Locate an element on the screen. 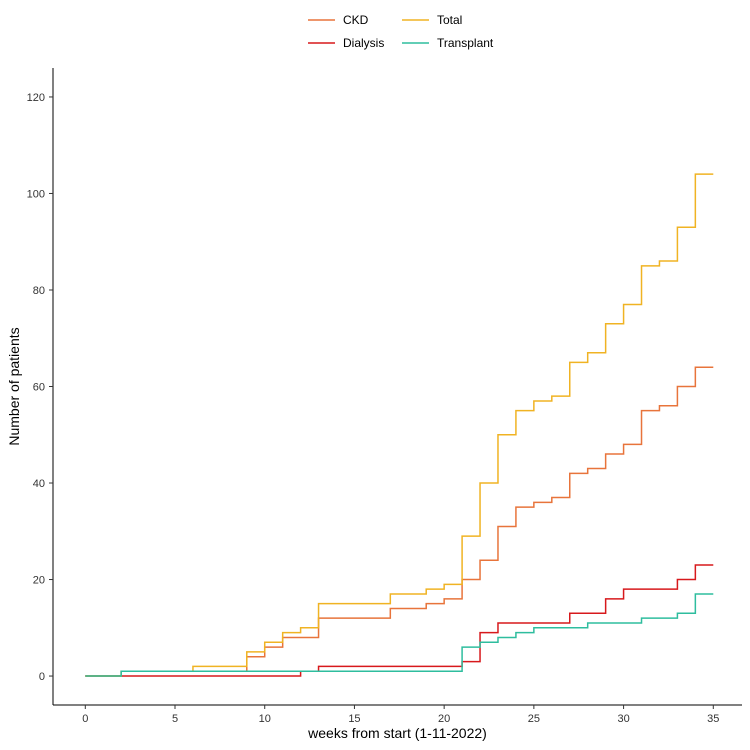  x-tick-label: 20 is located at coordinates (444, 719).